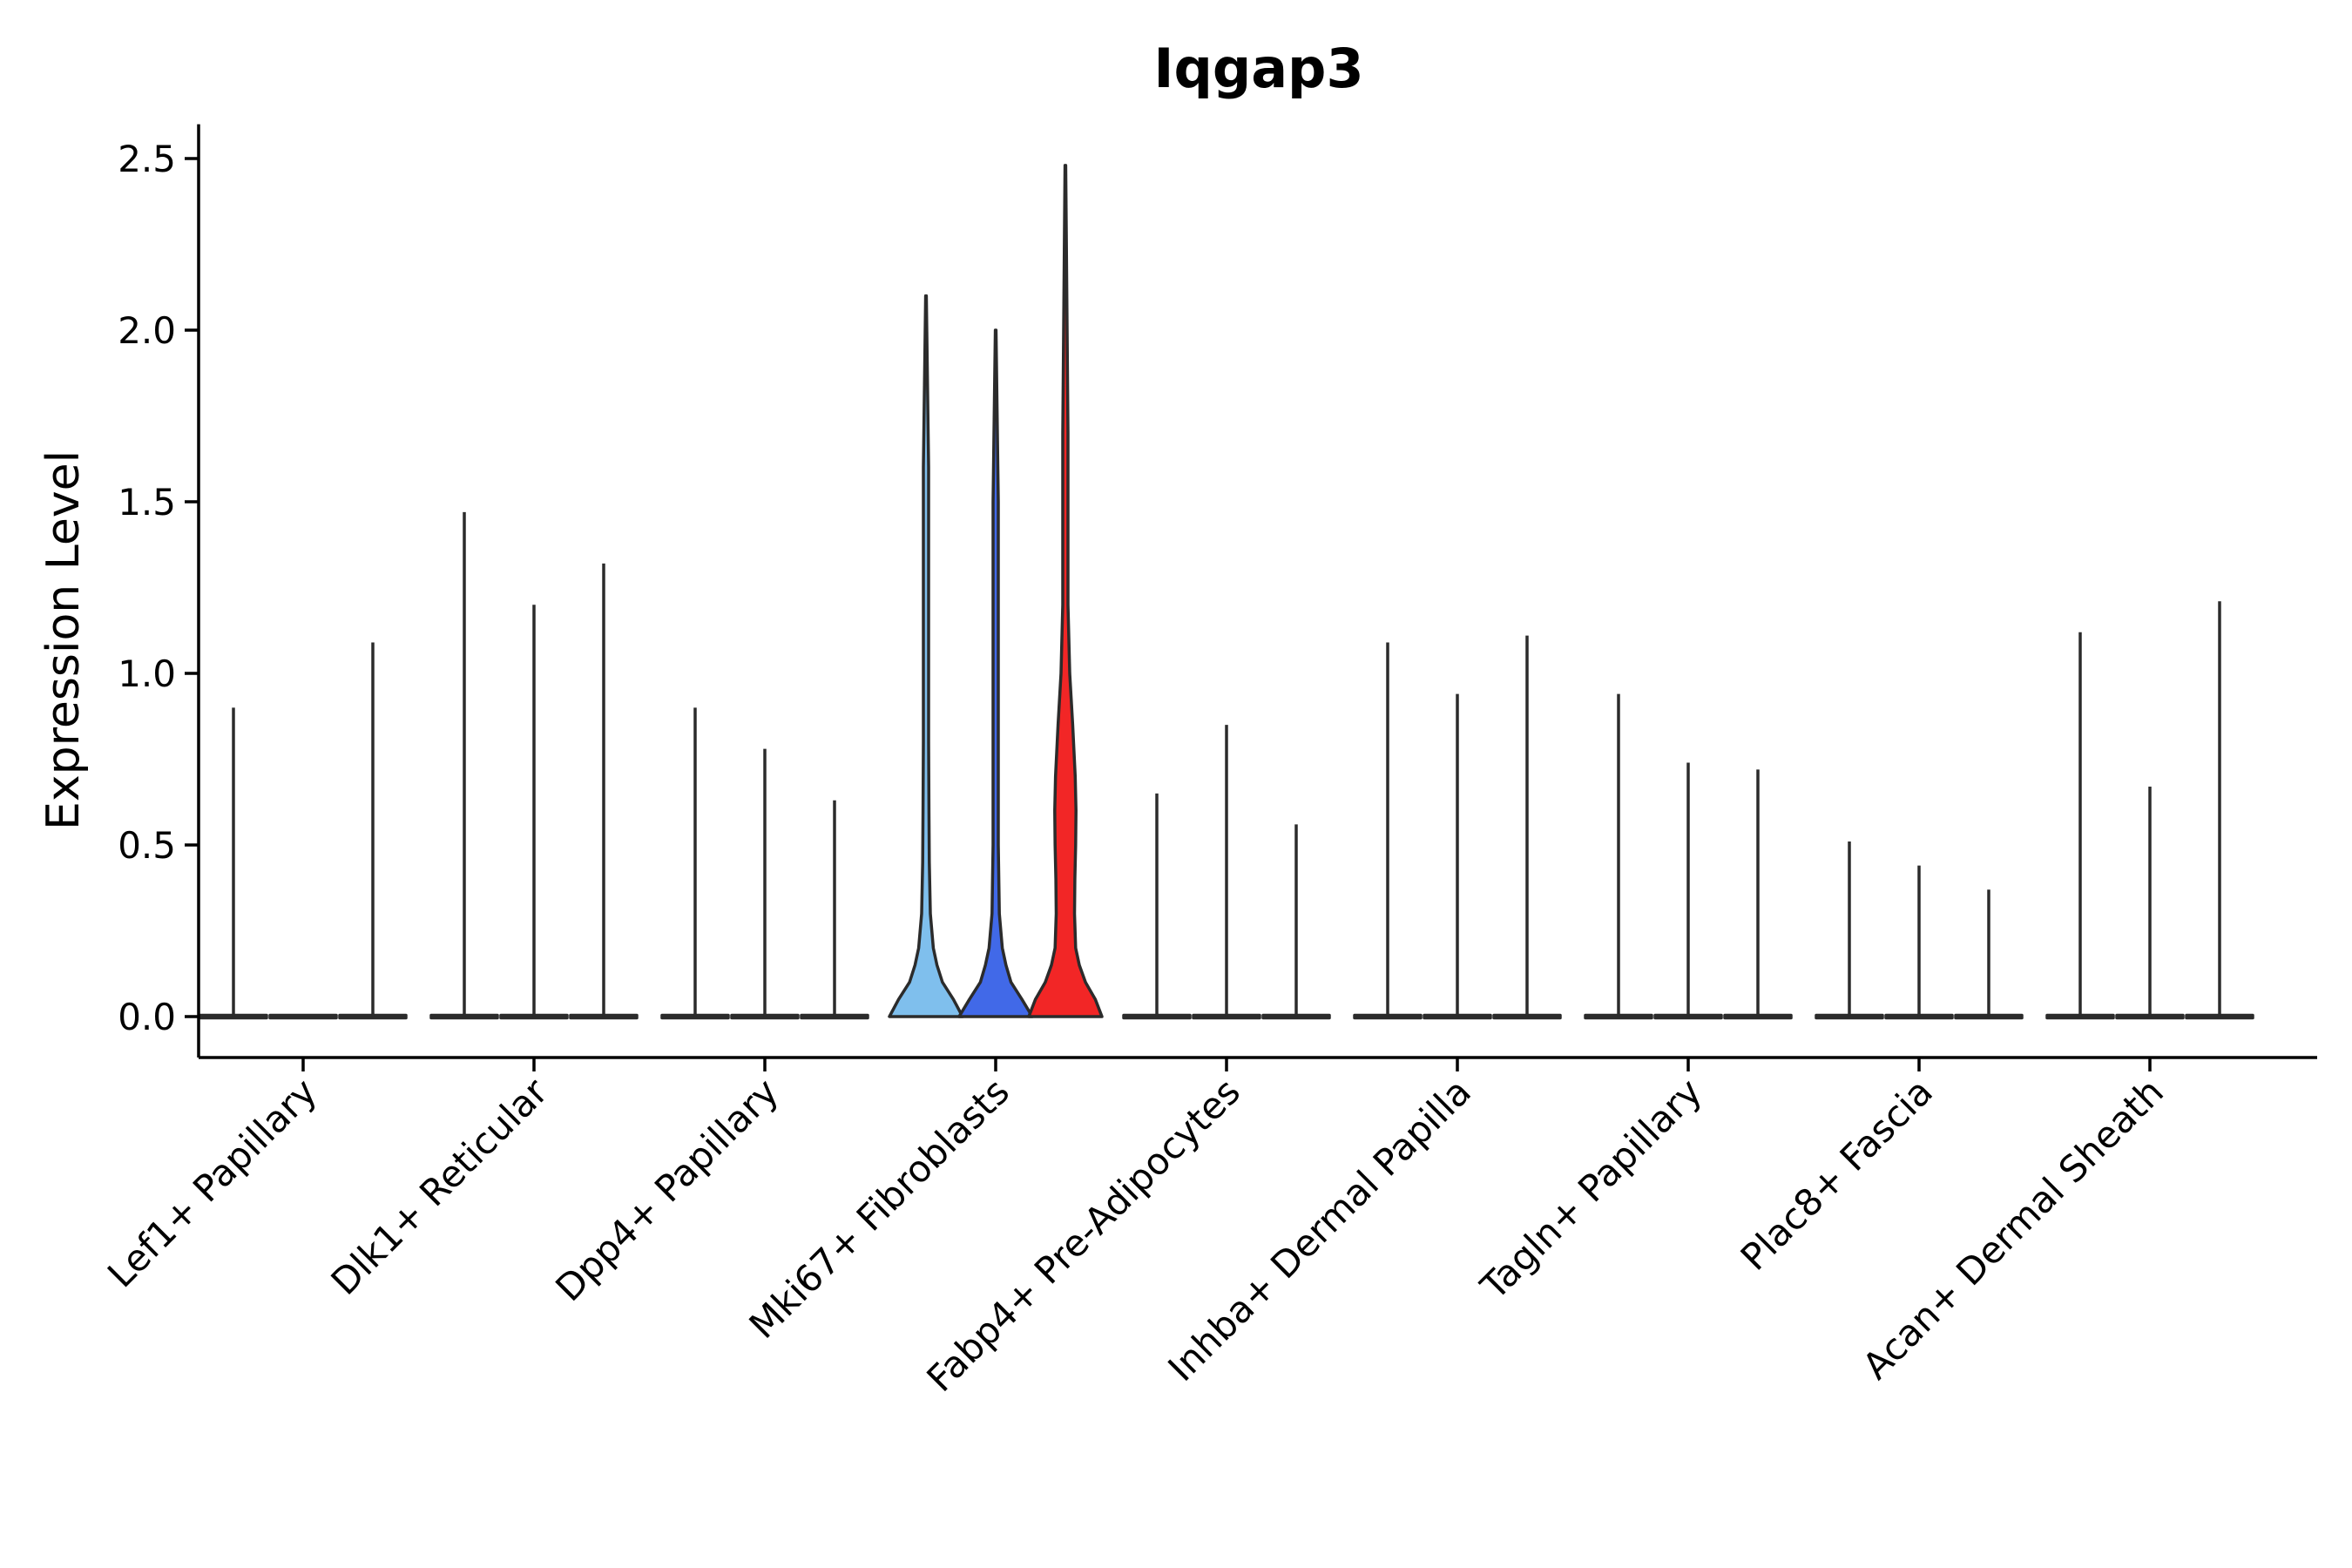  Describe the element at coordinates (1837, 1174) in the screenshot. I see `x-tick-label: Plac8+ Fascia` at that location.